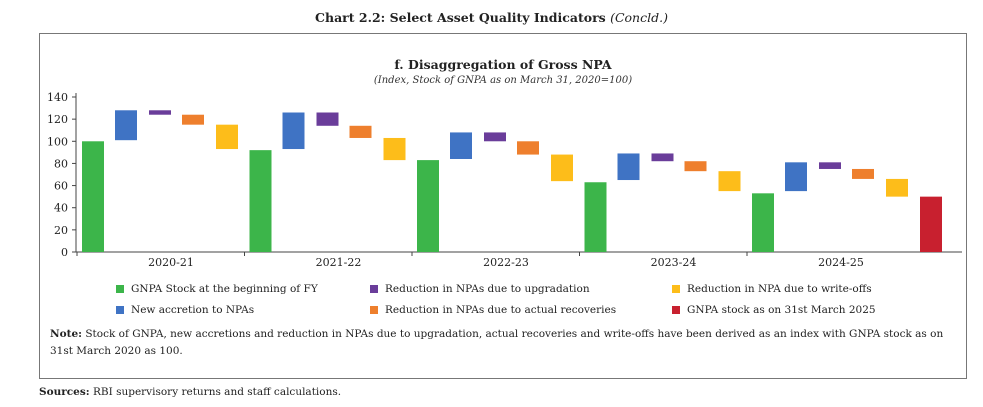 The height and width of the screenshot is (407, 983). What do you see at coordinates (374, 310) in the screenshot?
I see `legend-swatch-recoveries` at bounding box center [374, 310].